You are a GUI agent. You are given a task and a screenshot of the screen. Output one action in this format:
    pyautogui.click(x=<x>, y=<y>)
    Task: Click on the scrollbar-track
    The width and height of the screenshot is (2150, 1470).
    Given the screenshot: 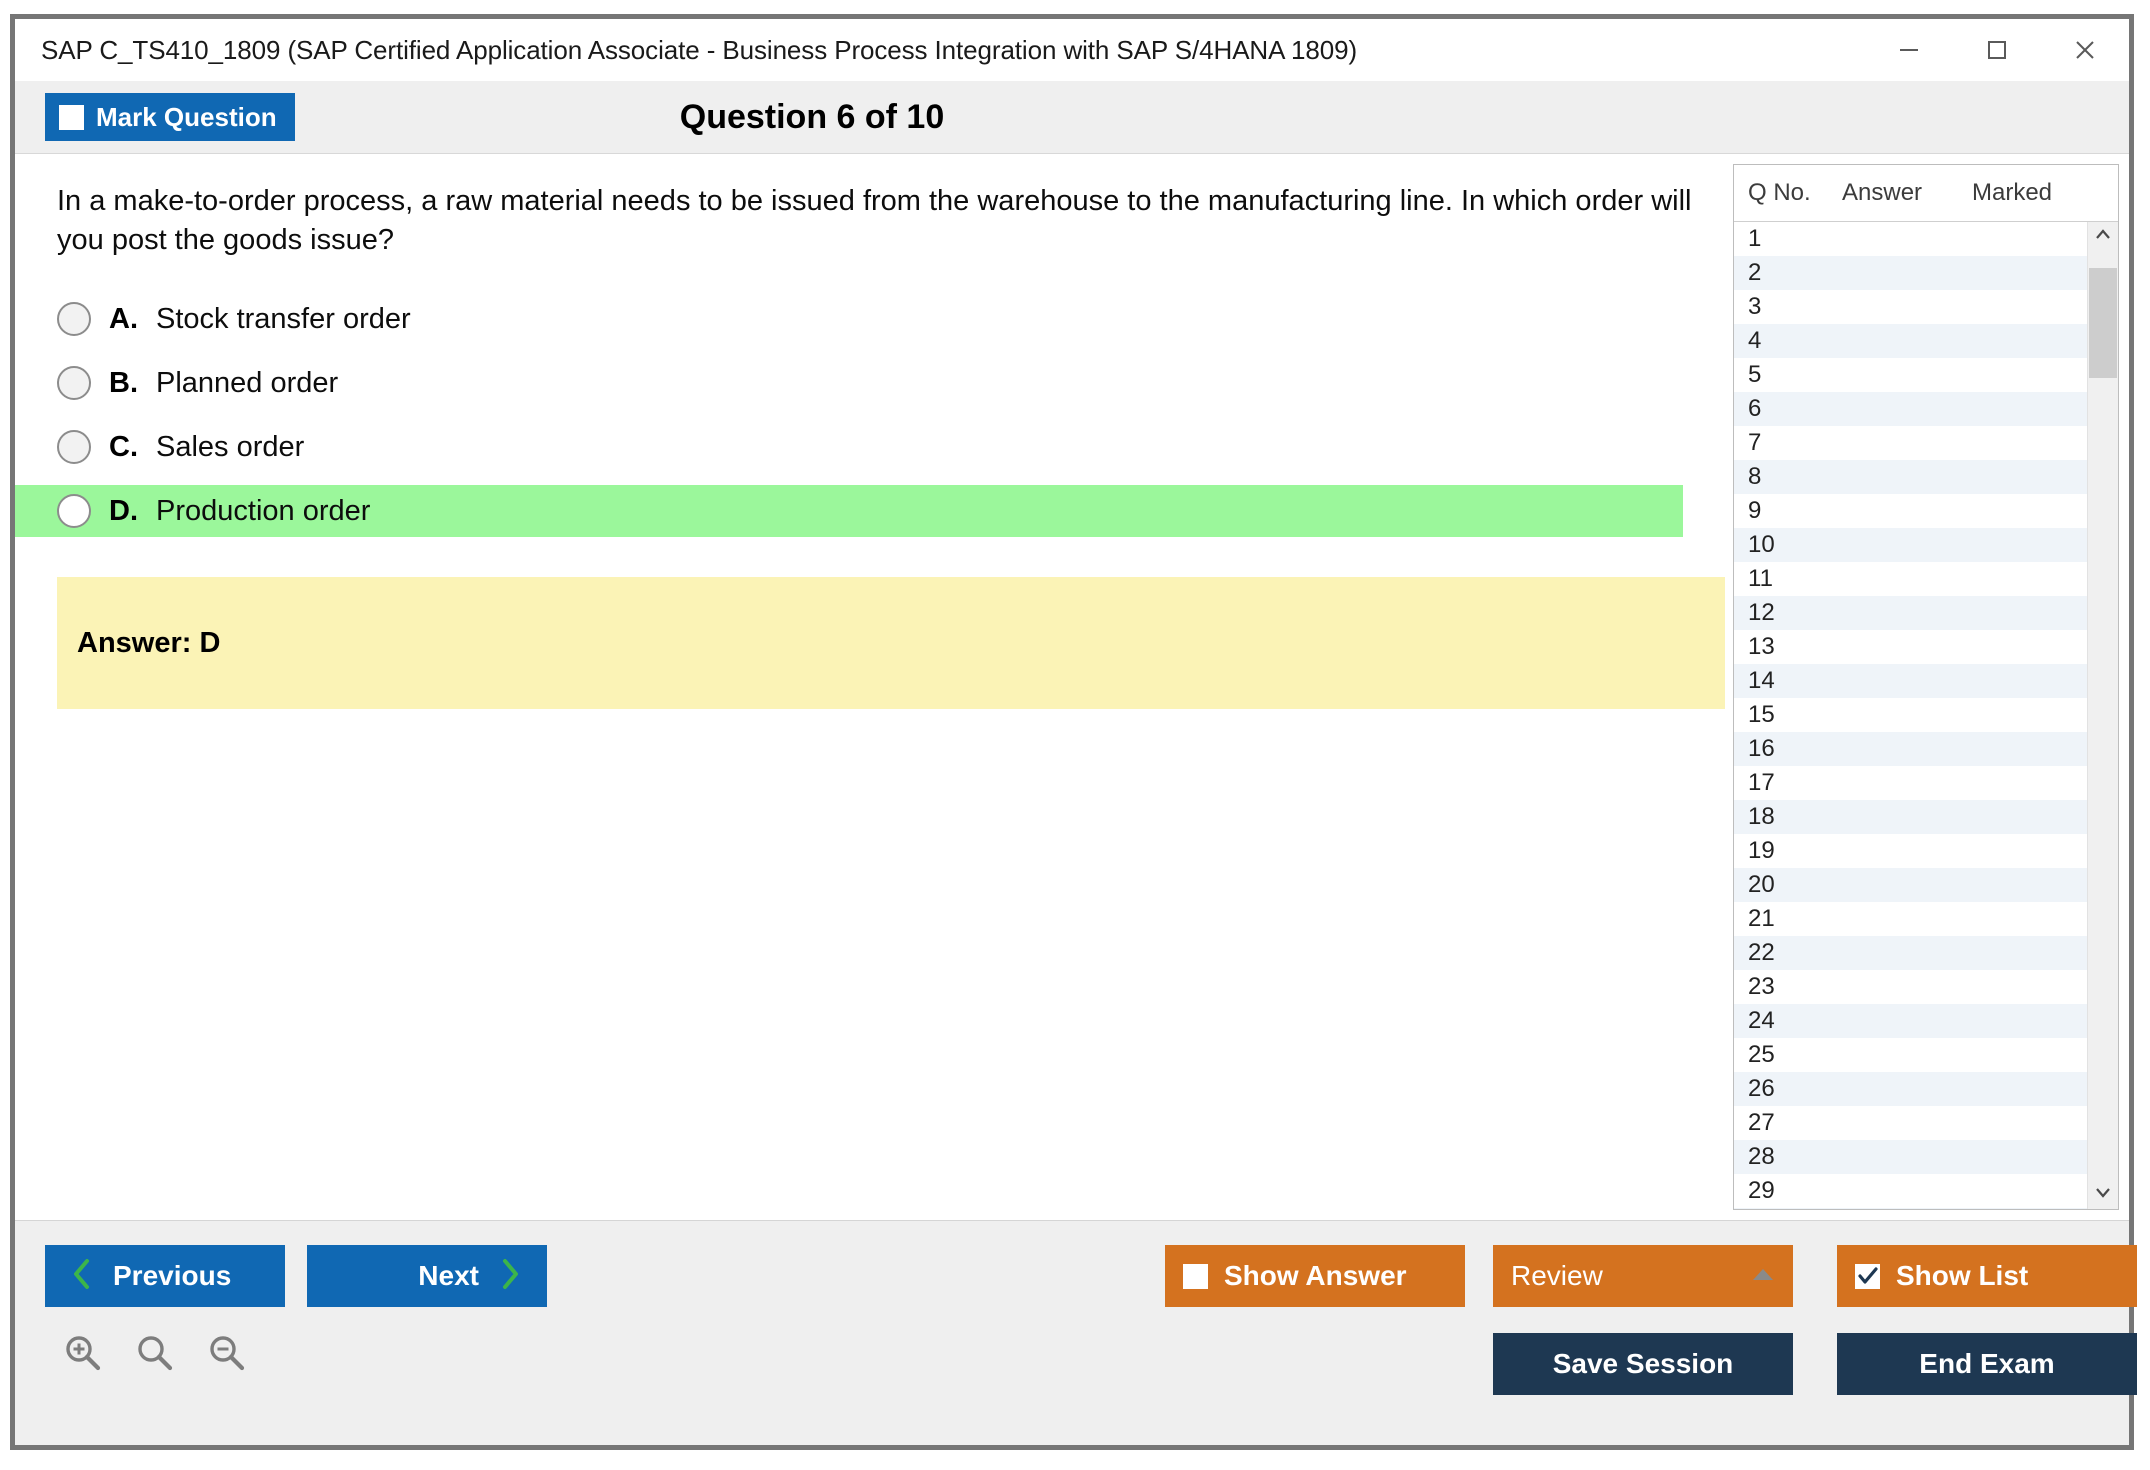 What is the action you would take?
    pyautogui.click(x=2103, y=715)
    